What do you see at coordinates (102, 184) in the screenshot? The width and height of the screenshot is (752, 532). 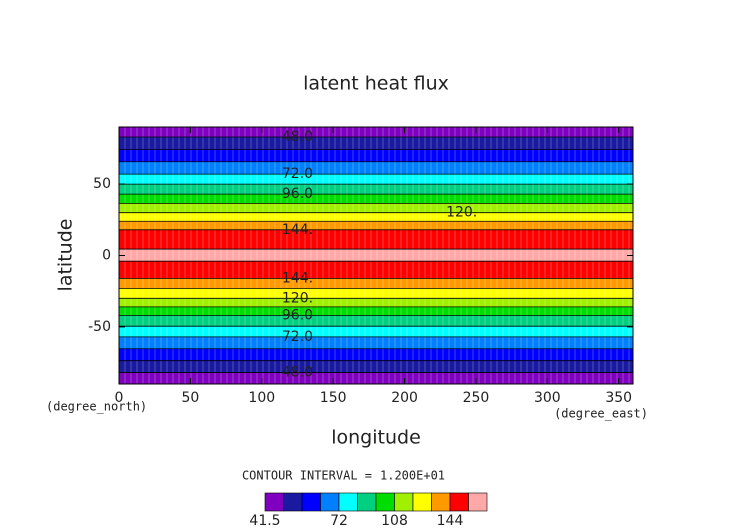 I see `y-tick-label: 50` at bounding box center [102, 184].